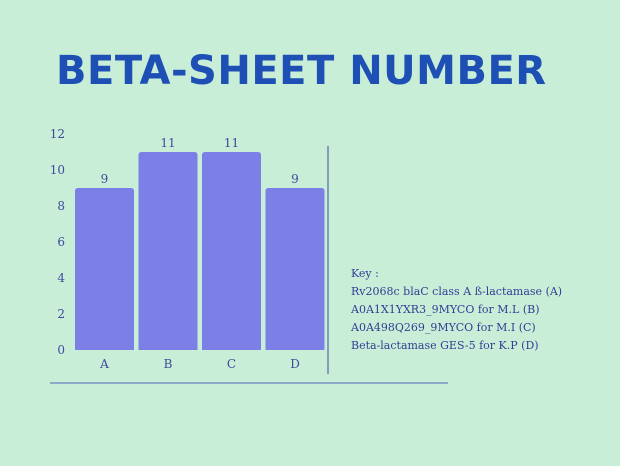 This screenshot has width=620, height=466. I want to click on category-labels: A B C D, so click(199, 364).